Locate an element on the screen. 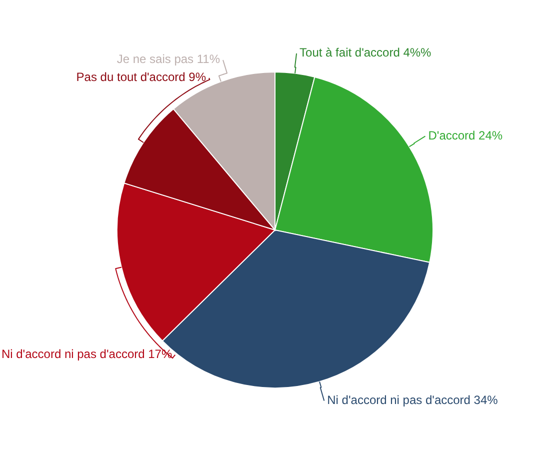  slice-label: Pas du tout d'accord 9% is located at coordinates (141, 77).